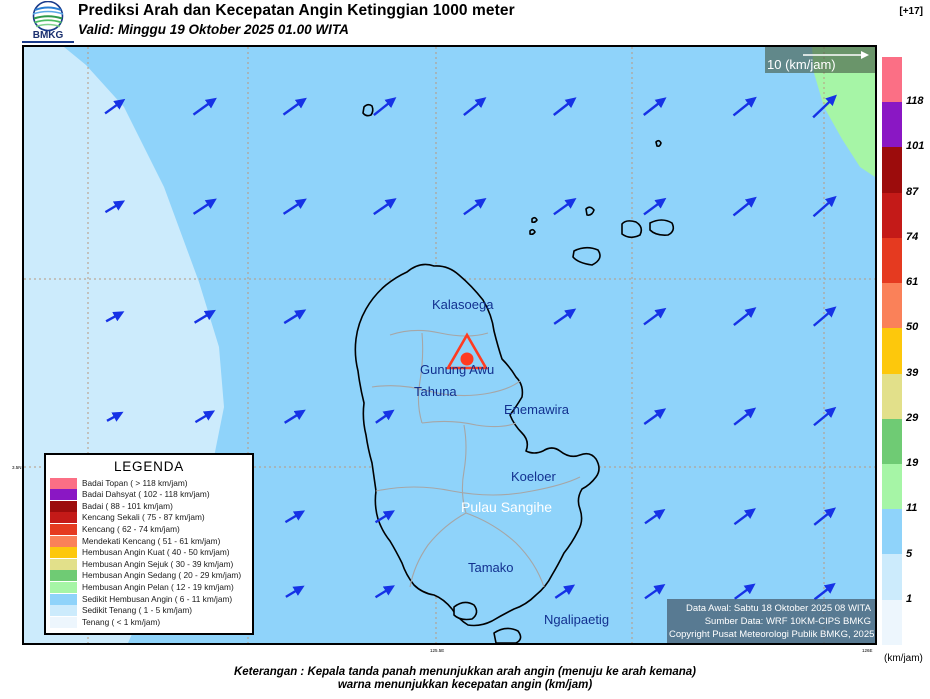 This screenshot has width=930, height=699. Describe the element at coordinates (915, 101) in the screenshot. I see `colorbar-tick: 118` at that location.